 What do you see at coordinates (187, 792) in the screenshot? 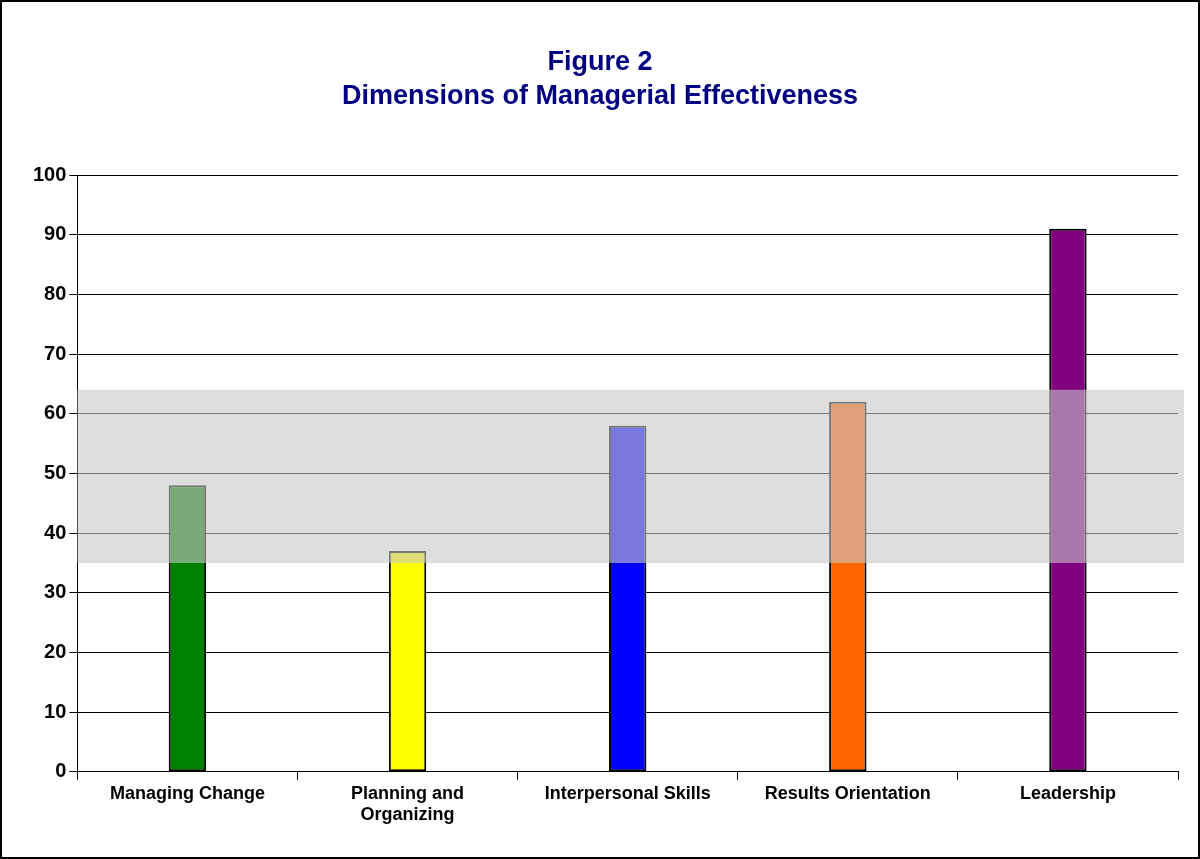
I see `x-tick-label: Managing Change` at bounding box center [187, 792].